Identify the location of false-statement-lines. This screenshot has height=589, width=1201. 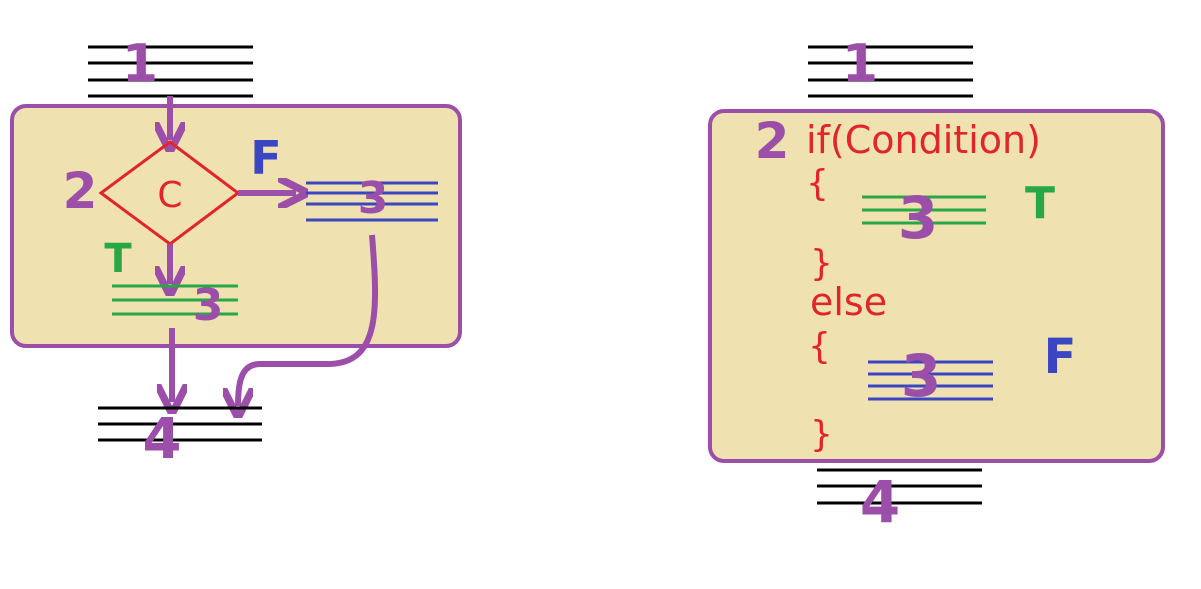
(372, 201).